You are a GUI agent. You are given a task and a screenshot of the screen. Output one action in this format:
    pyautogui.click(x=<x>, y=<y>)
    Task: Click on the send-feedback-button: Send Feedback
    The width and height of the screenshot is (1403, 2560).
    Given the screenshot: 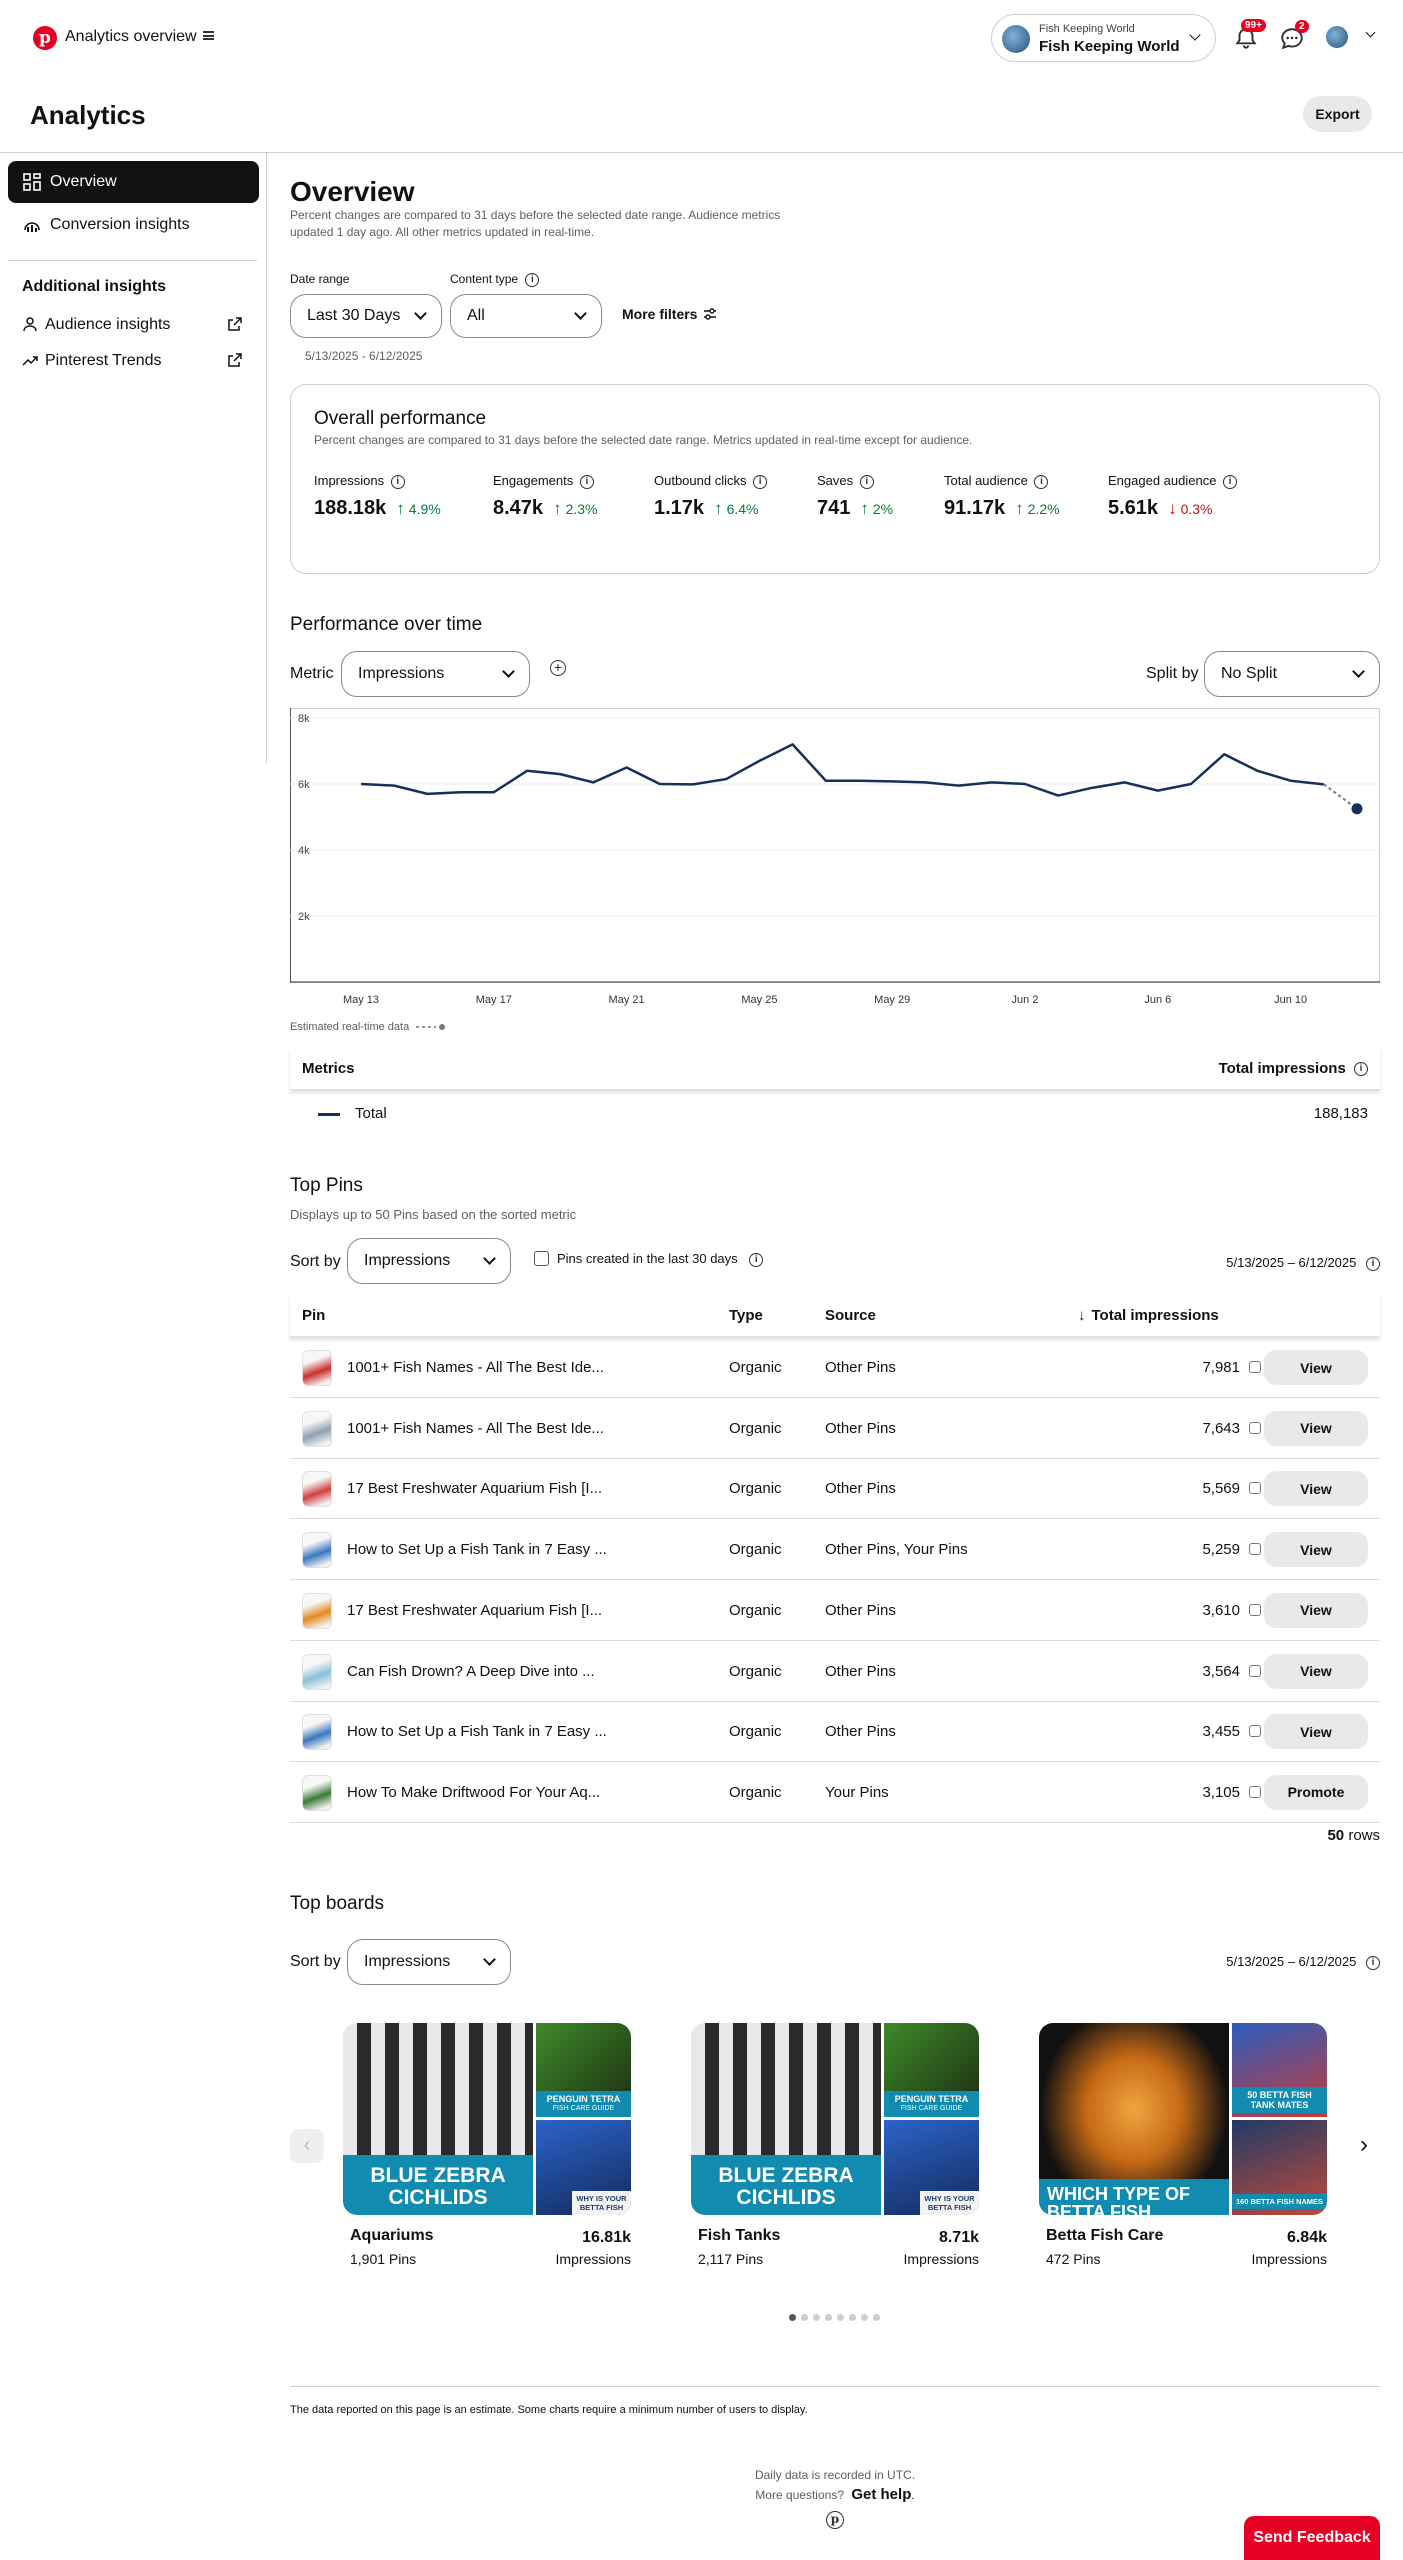 What is the action you would take?
    pyautogui.click(x=1312, y=2538)
    